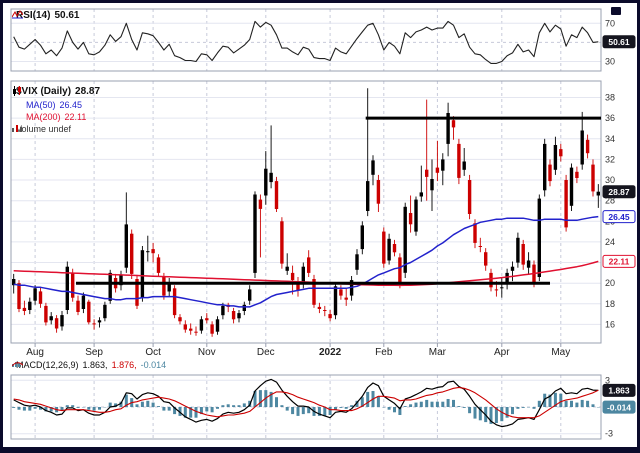 Image resolution: width=640 pixels, height=453 pixels. I want to click on symbol-last-value: 28.87, so click(88, 91).